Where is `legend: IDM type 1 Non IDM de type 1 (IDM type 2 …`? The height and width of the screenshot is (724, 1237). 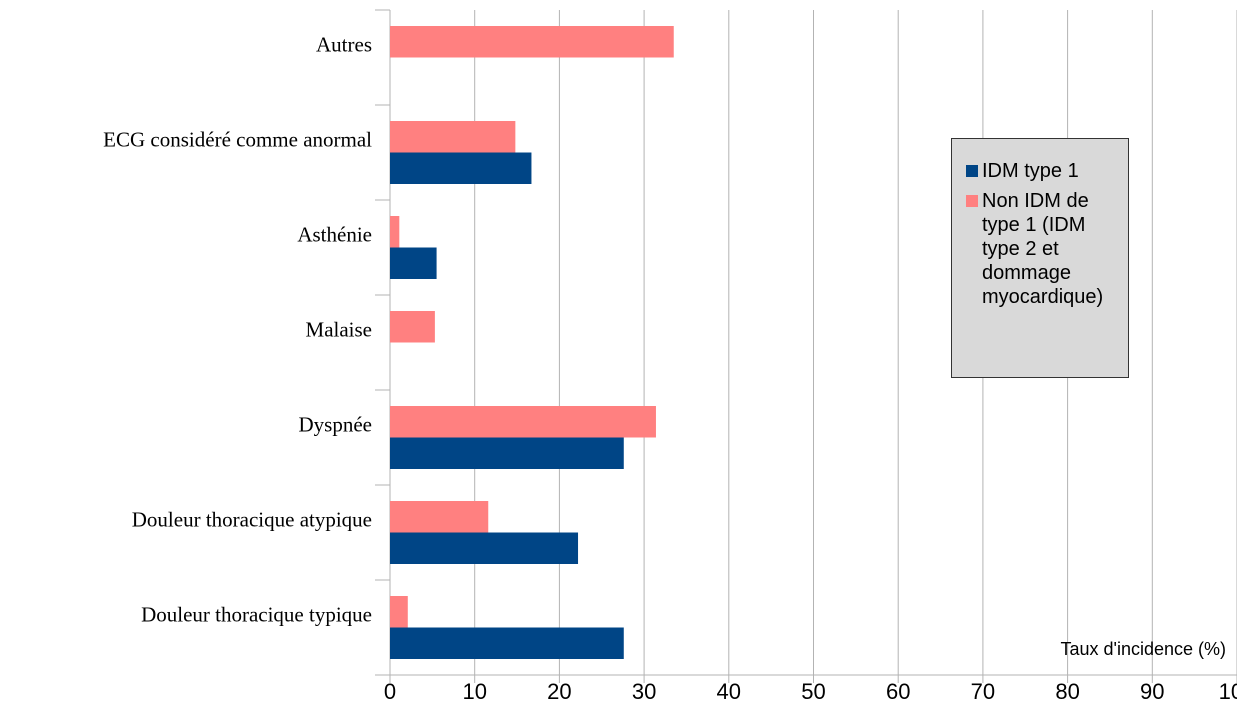 legend: IDM type 1 Non IDM de type 1 (IDM type 2 … is located at coordinates (1040, 258).